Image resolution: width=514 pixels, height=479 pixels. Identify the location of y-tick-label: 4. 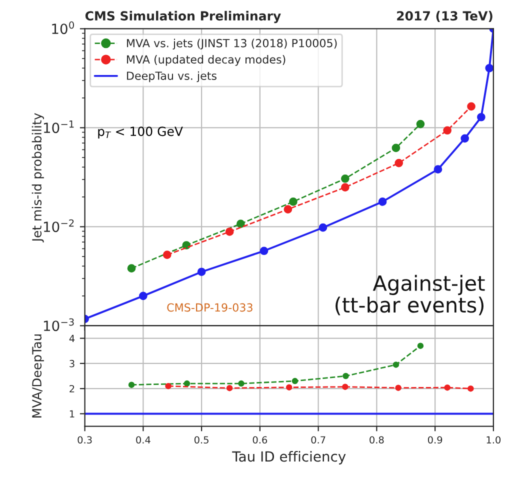
(72, 338).